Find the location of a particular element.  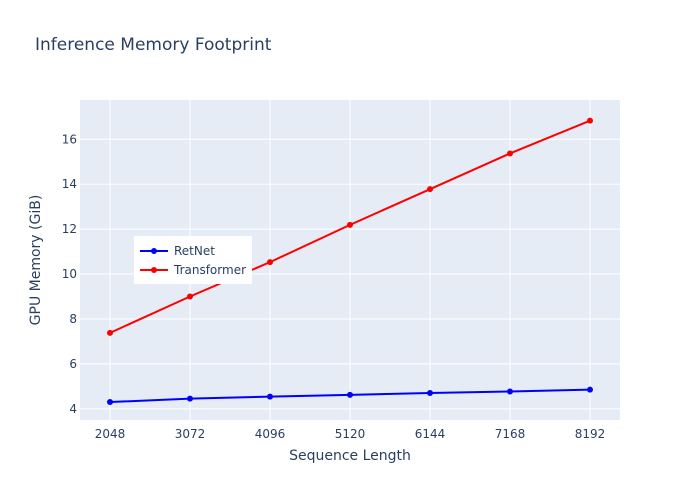

y-axis-ticks: 4 6 8 10 12 14 16 is located at coordinates (69, 273).